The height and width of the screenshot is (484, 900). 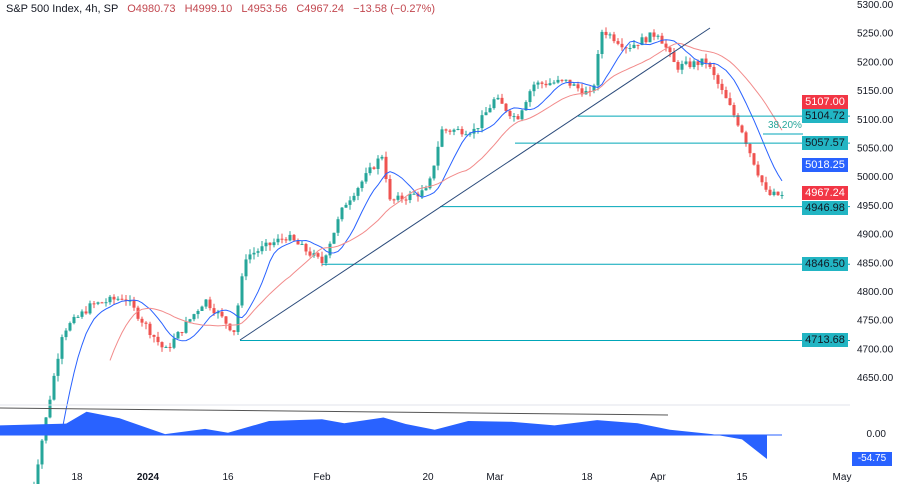 I want to click on price-tick-label: 4700.00, so click(x=875, y=349).